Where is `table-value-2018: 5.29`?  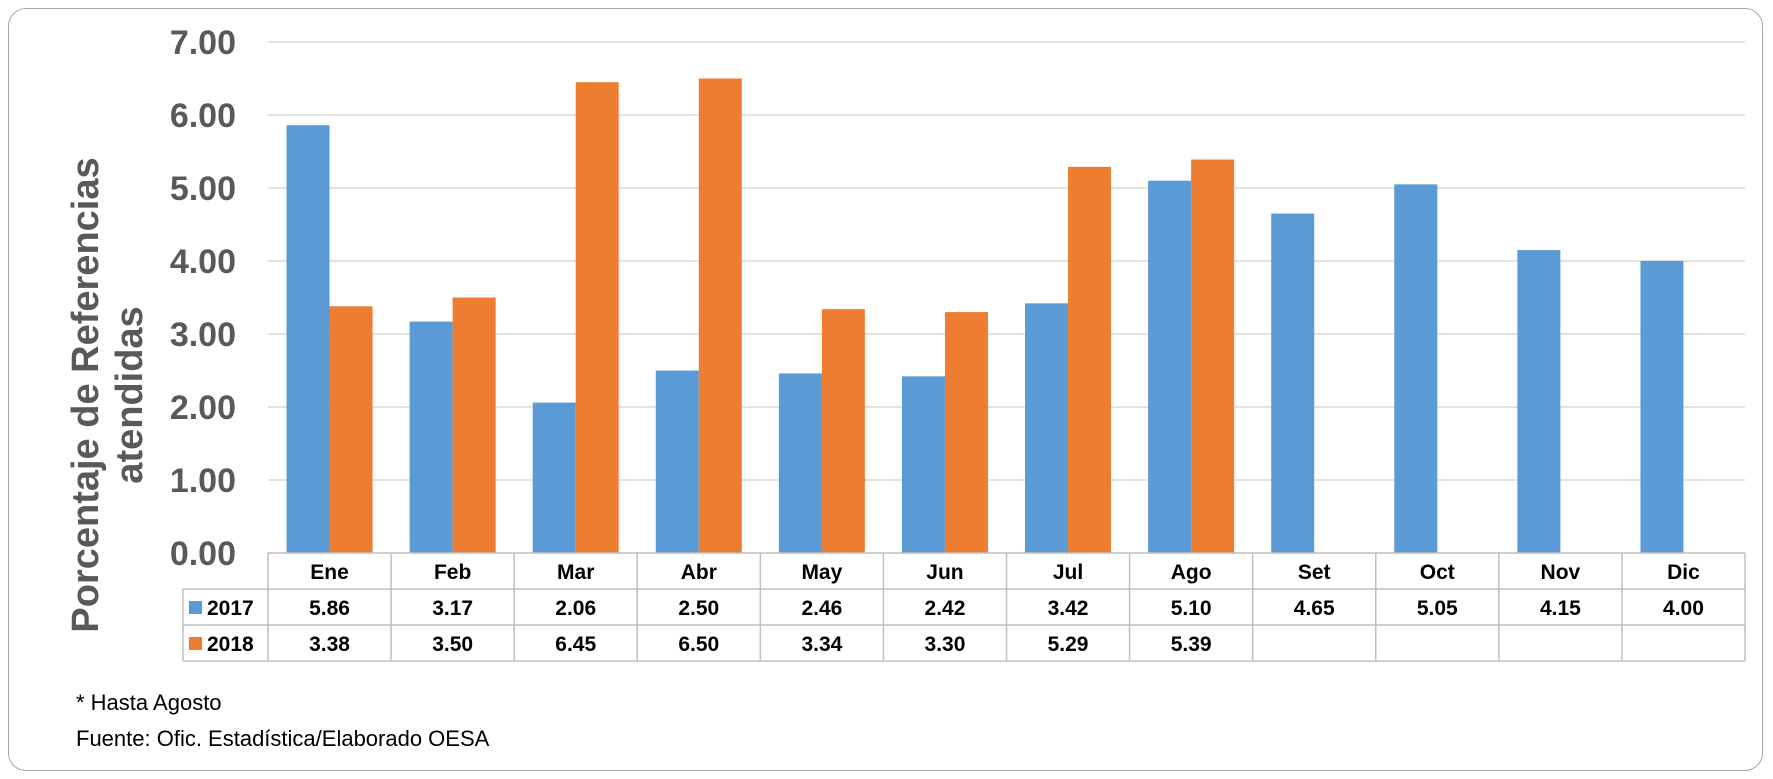
table-value-2018: 5.29 is located at coordinates (1068, 644).